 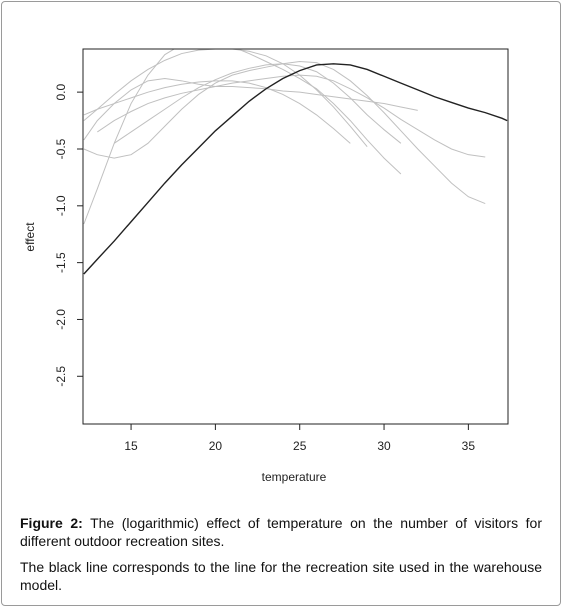 What do you see at coordinates (216, 446) in the screenshot?
I see `x-tick-label: 20` at bounding box center [216, 446].